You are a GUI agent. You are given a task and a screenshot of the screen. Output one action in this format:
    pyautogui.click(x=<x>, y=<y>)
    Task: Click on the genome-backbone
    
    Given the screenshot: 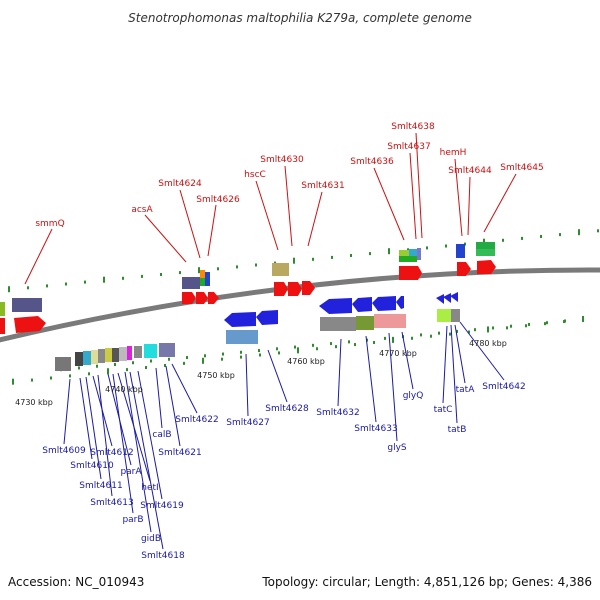 What is the action you would take?
    pyautogui.click(x=300, y=305)
    